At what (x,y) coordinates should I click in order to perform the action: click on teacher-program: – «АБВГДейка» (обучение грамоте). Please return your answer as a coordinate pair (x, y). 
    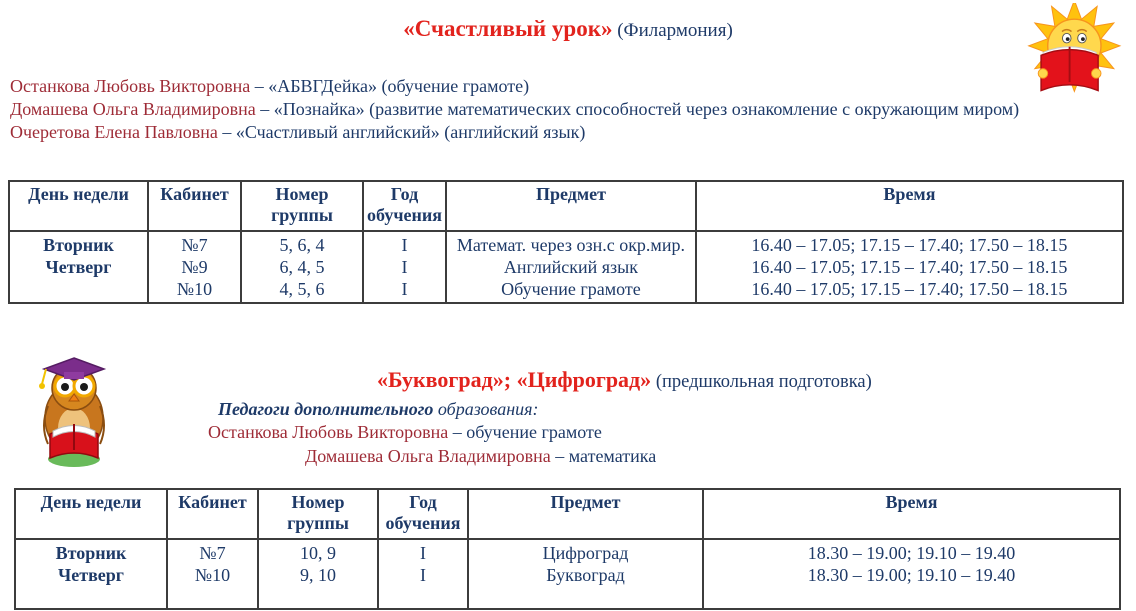
    Looking at the image, I should click on (392, 86).